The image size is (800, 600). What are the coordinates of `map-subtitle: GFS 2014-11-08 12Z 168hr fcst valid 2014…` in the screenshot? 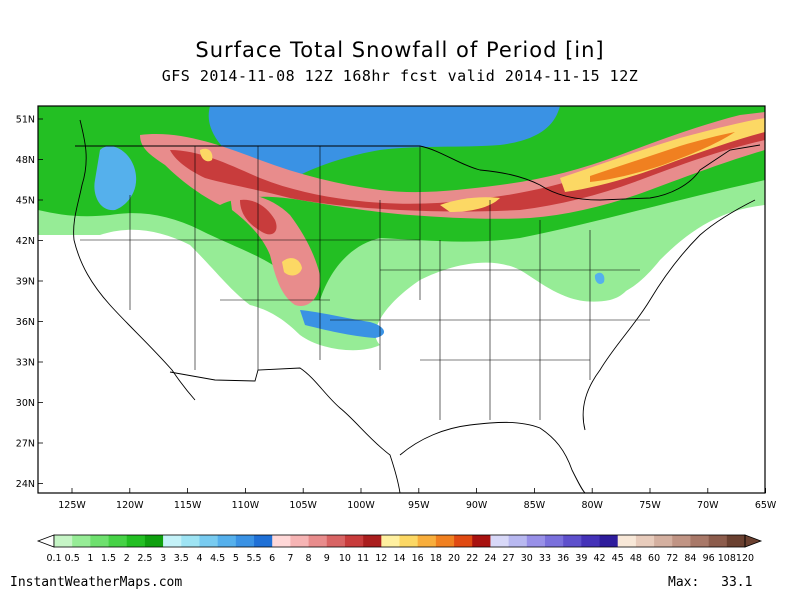 It's located at (400, 76).